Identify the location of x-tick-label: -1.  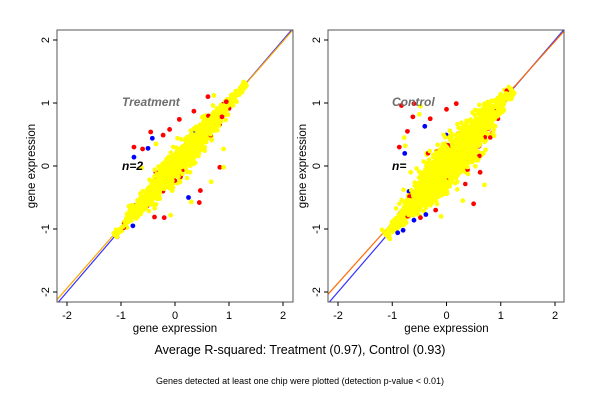
(392, 316).